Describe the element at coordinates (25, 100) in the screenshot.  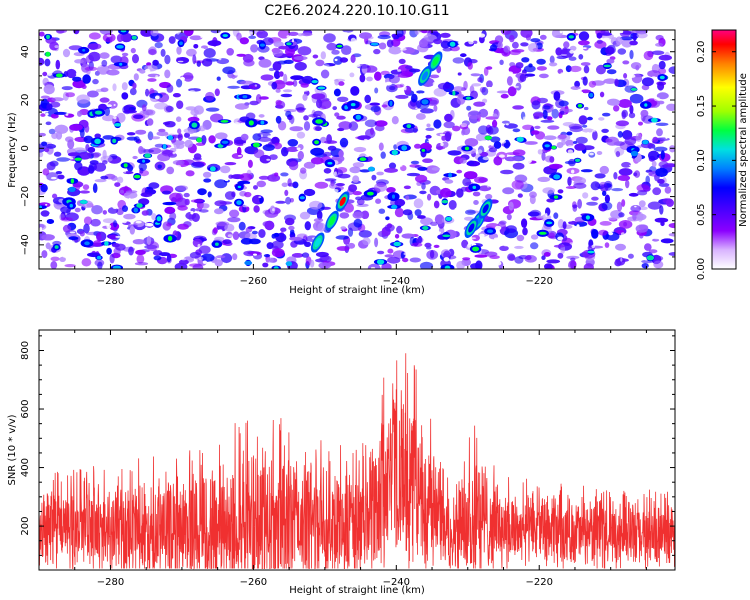
I see `spectrogram-ytick-label: 20` at that location.